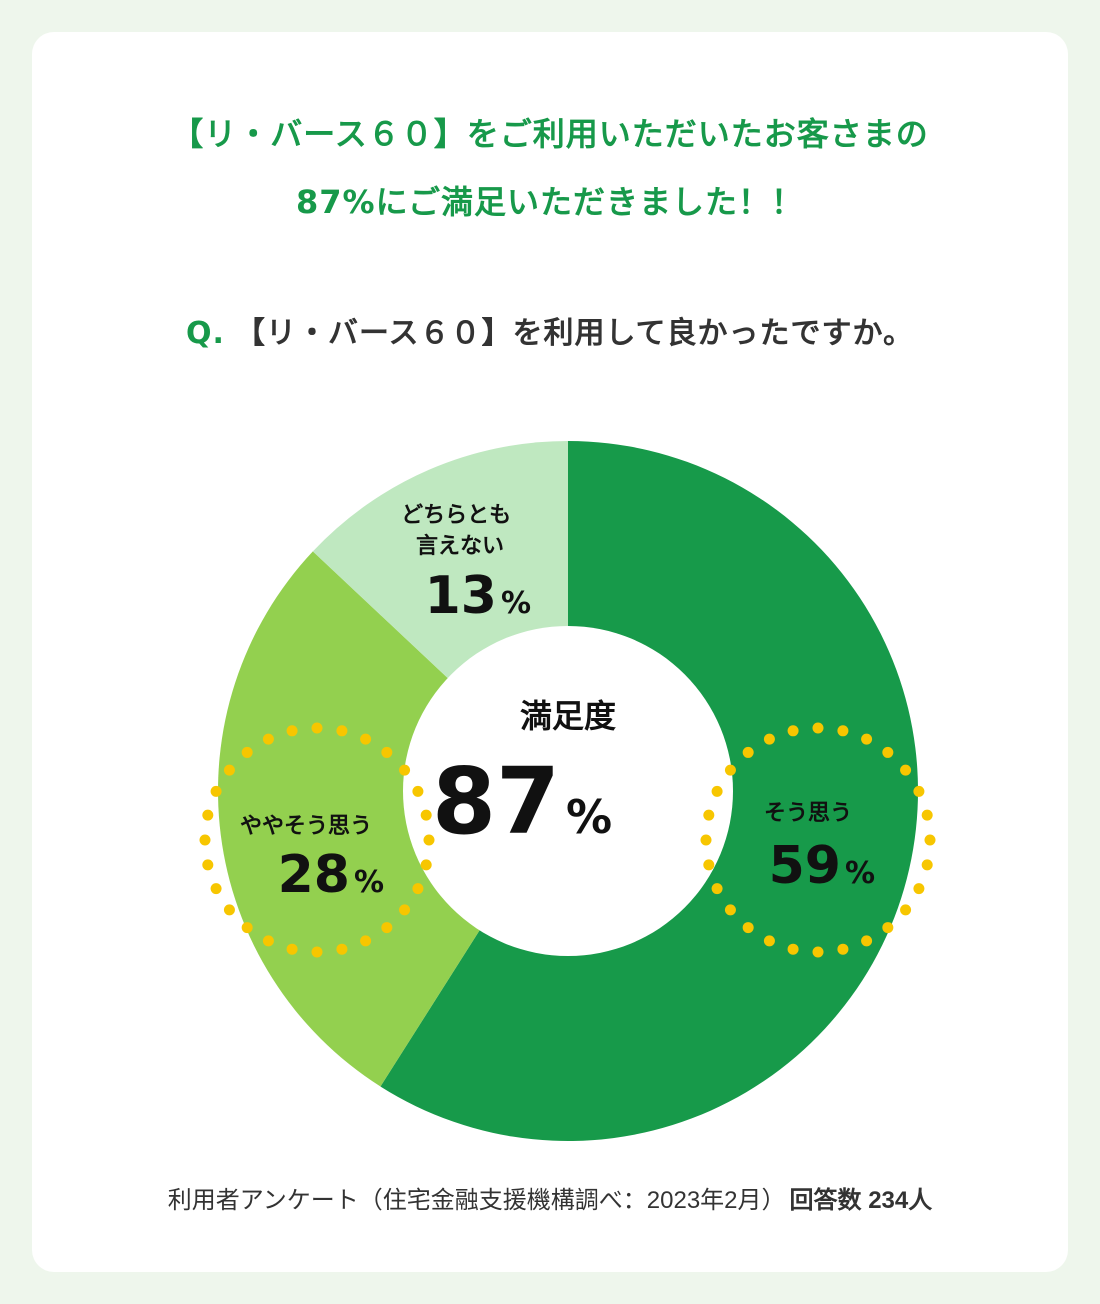  What do you see at coordinates (860, 873) in the screenshot?
I see `slice-unit-agree: %` at bounding box center [860, 873].